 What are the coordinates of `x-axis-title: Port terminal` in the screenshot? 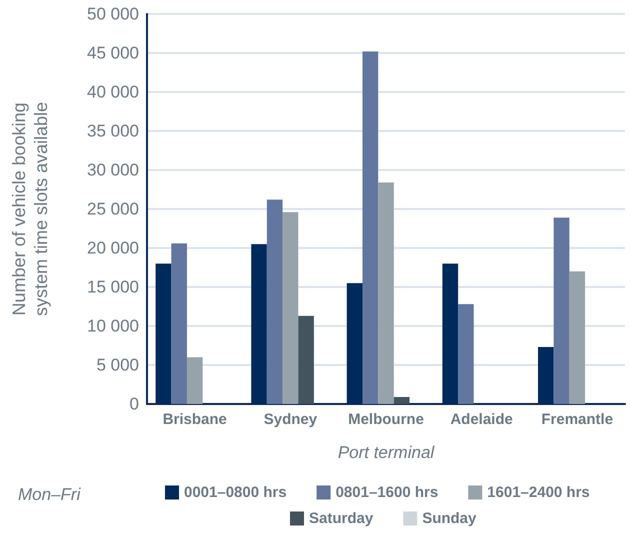 It's located at (387, 452).